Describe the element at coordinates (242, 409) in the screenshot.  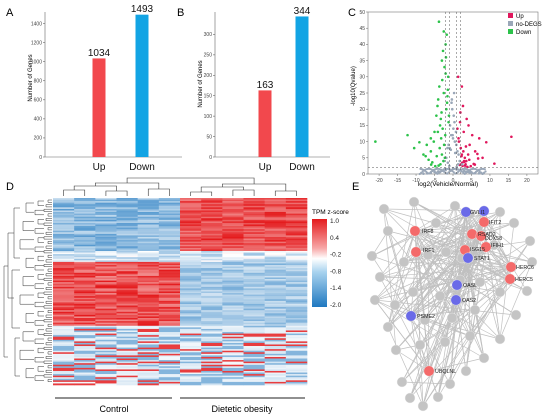
I see `group-label-obesity: Dietetic obesity` at that location.